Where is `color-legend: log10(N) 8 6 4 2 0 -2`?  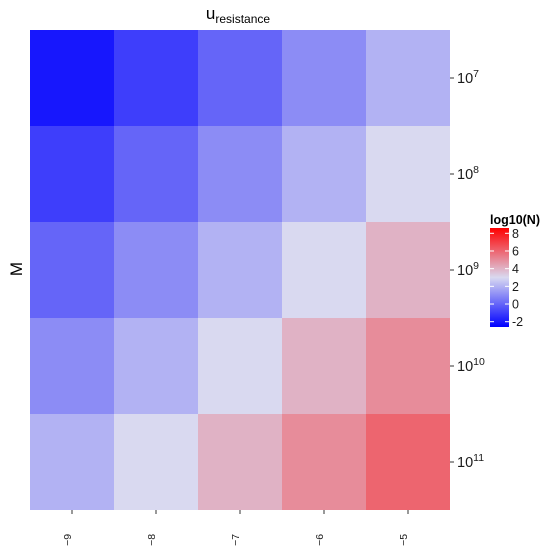
color-legend: log10(N) 8 6 4 2 0 -2 is located at coordinates (515, 271).